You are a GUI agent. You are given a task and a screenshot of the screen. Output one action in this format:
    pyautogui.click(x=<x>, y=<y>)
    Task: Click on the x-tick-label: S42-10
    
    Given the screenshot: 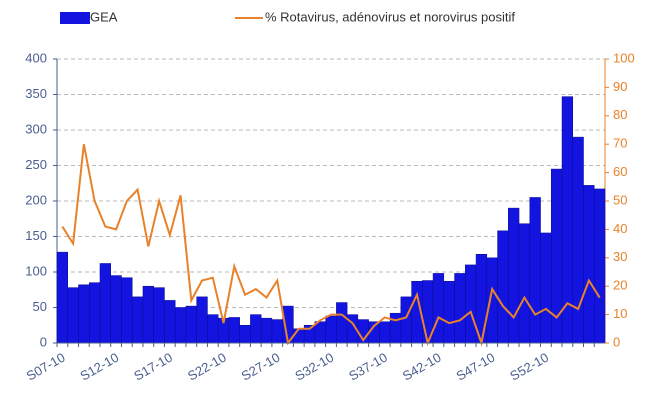 What is the action you would take?
    pyautogui.click(x=422, y=367)
    